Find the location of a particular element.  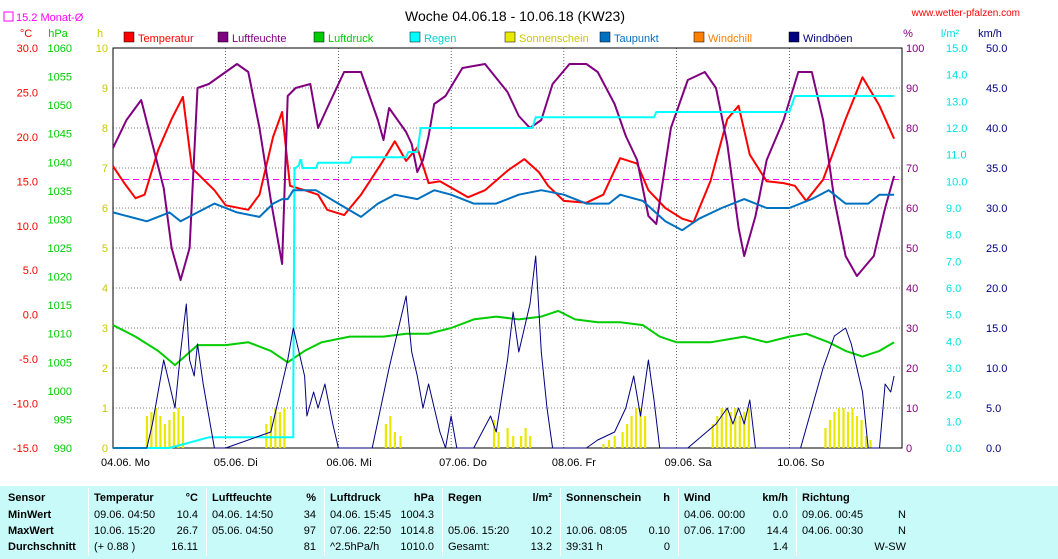

tick-humidity: 50 is located at coordinates (912, 249).